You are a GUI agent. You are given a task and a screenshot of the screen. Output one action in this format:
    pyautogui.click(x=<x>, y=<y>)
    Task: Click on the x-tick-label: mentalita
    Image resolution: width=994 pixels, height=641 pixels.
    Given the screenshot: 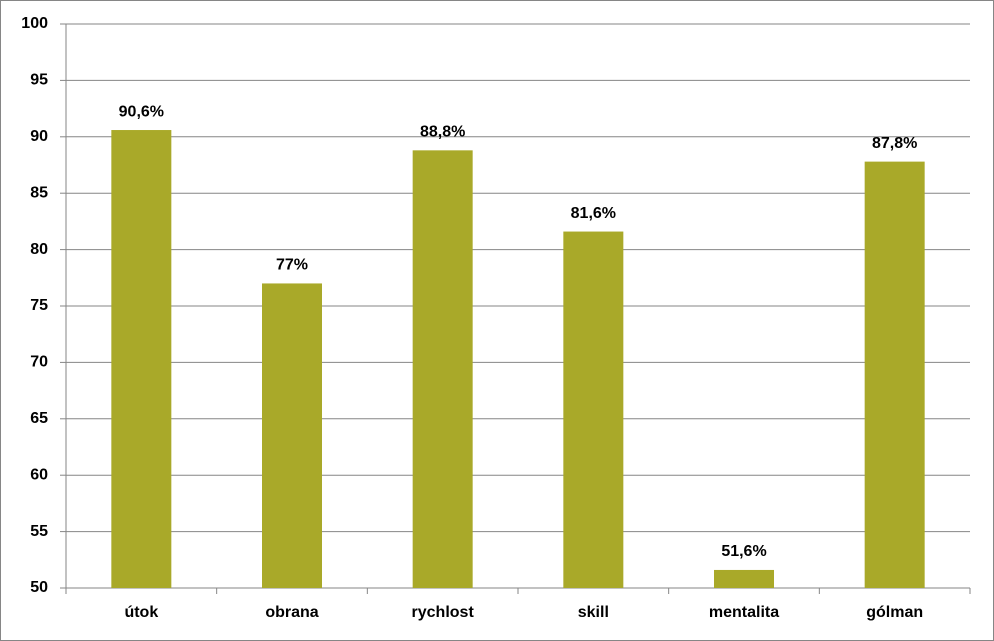 What is the action you would take?
    pyautogui.click(x=744, y=612)
    